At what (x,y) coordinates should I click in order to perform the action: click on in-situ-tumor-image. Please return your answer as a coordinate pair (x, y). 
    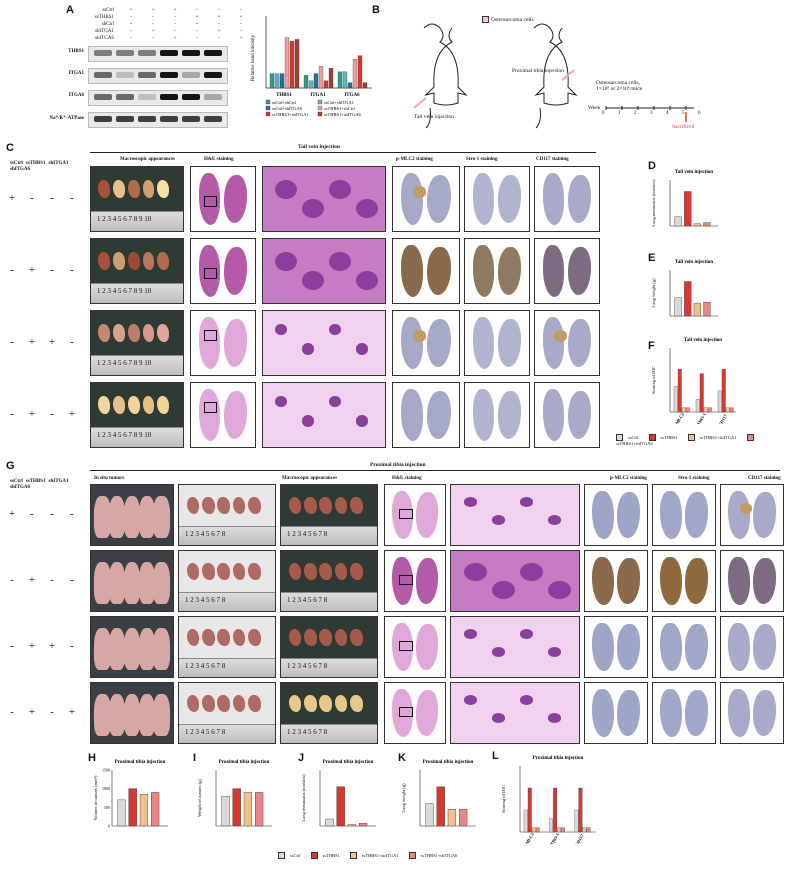
    Looking at the image, I should click on (132, 581).